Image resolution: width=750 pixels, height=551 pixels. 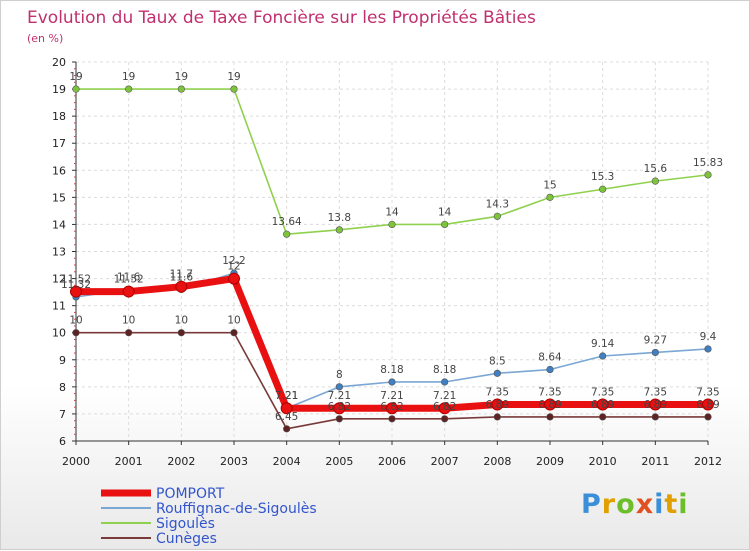 I want to click on data-label-pomport: 11.7, so click(x=181, y=275).